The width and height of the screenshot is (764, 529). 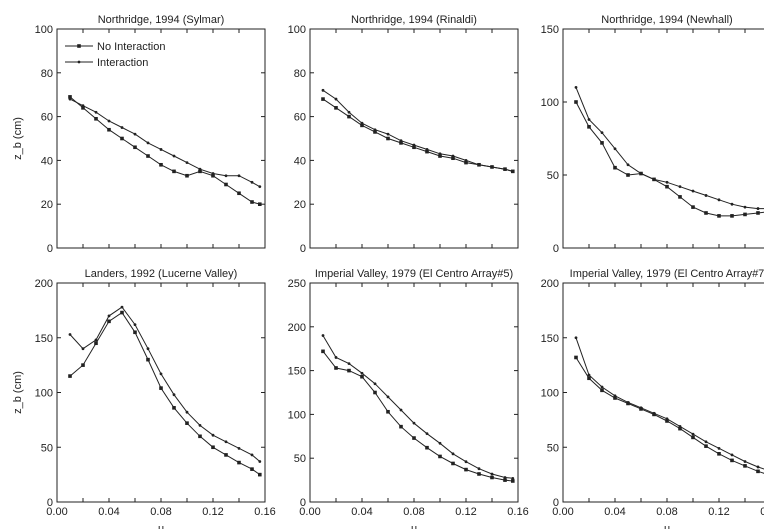 What do you see at coordinates (666, 512) in the screenshot?
I see `x-tick-label: 0.08` at bounding box center [666, 512].